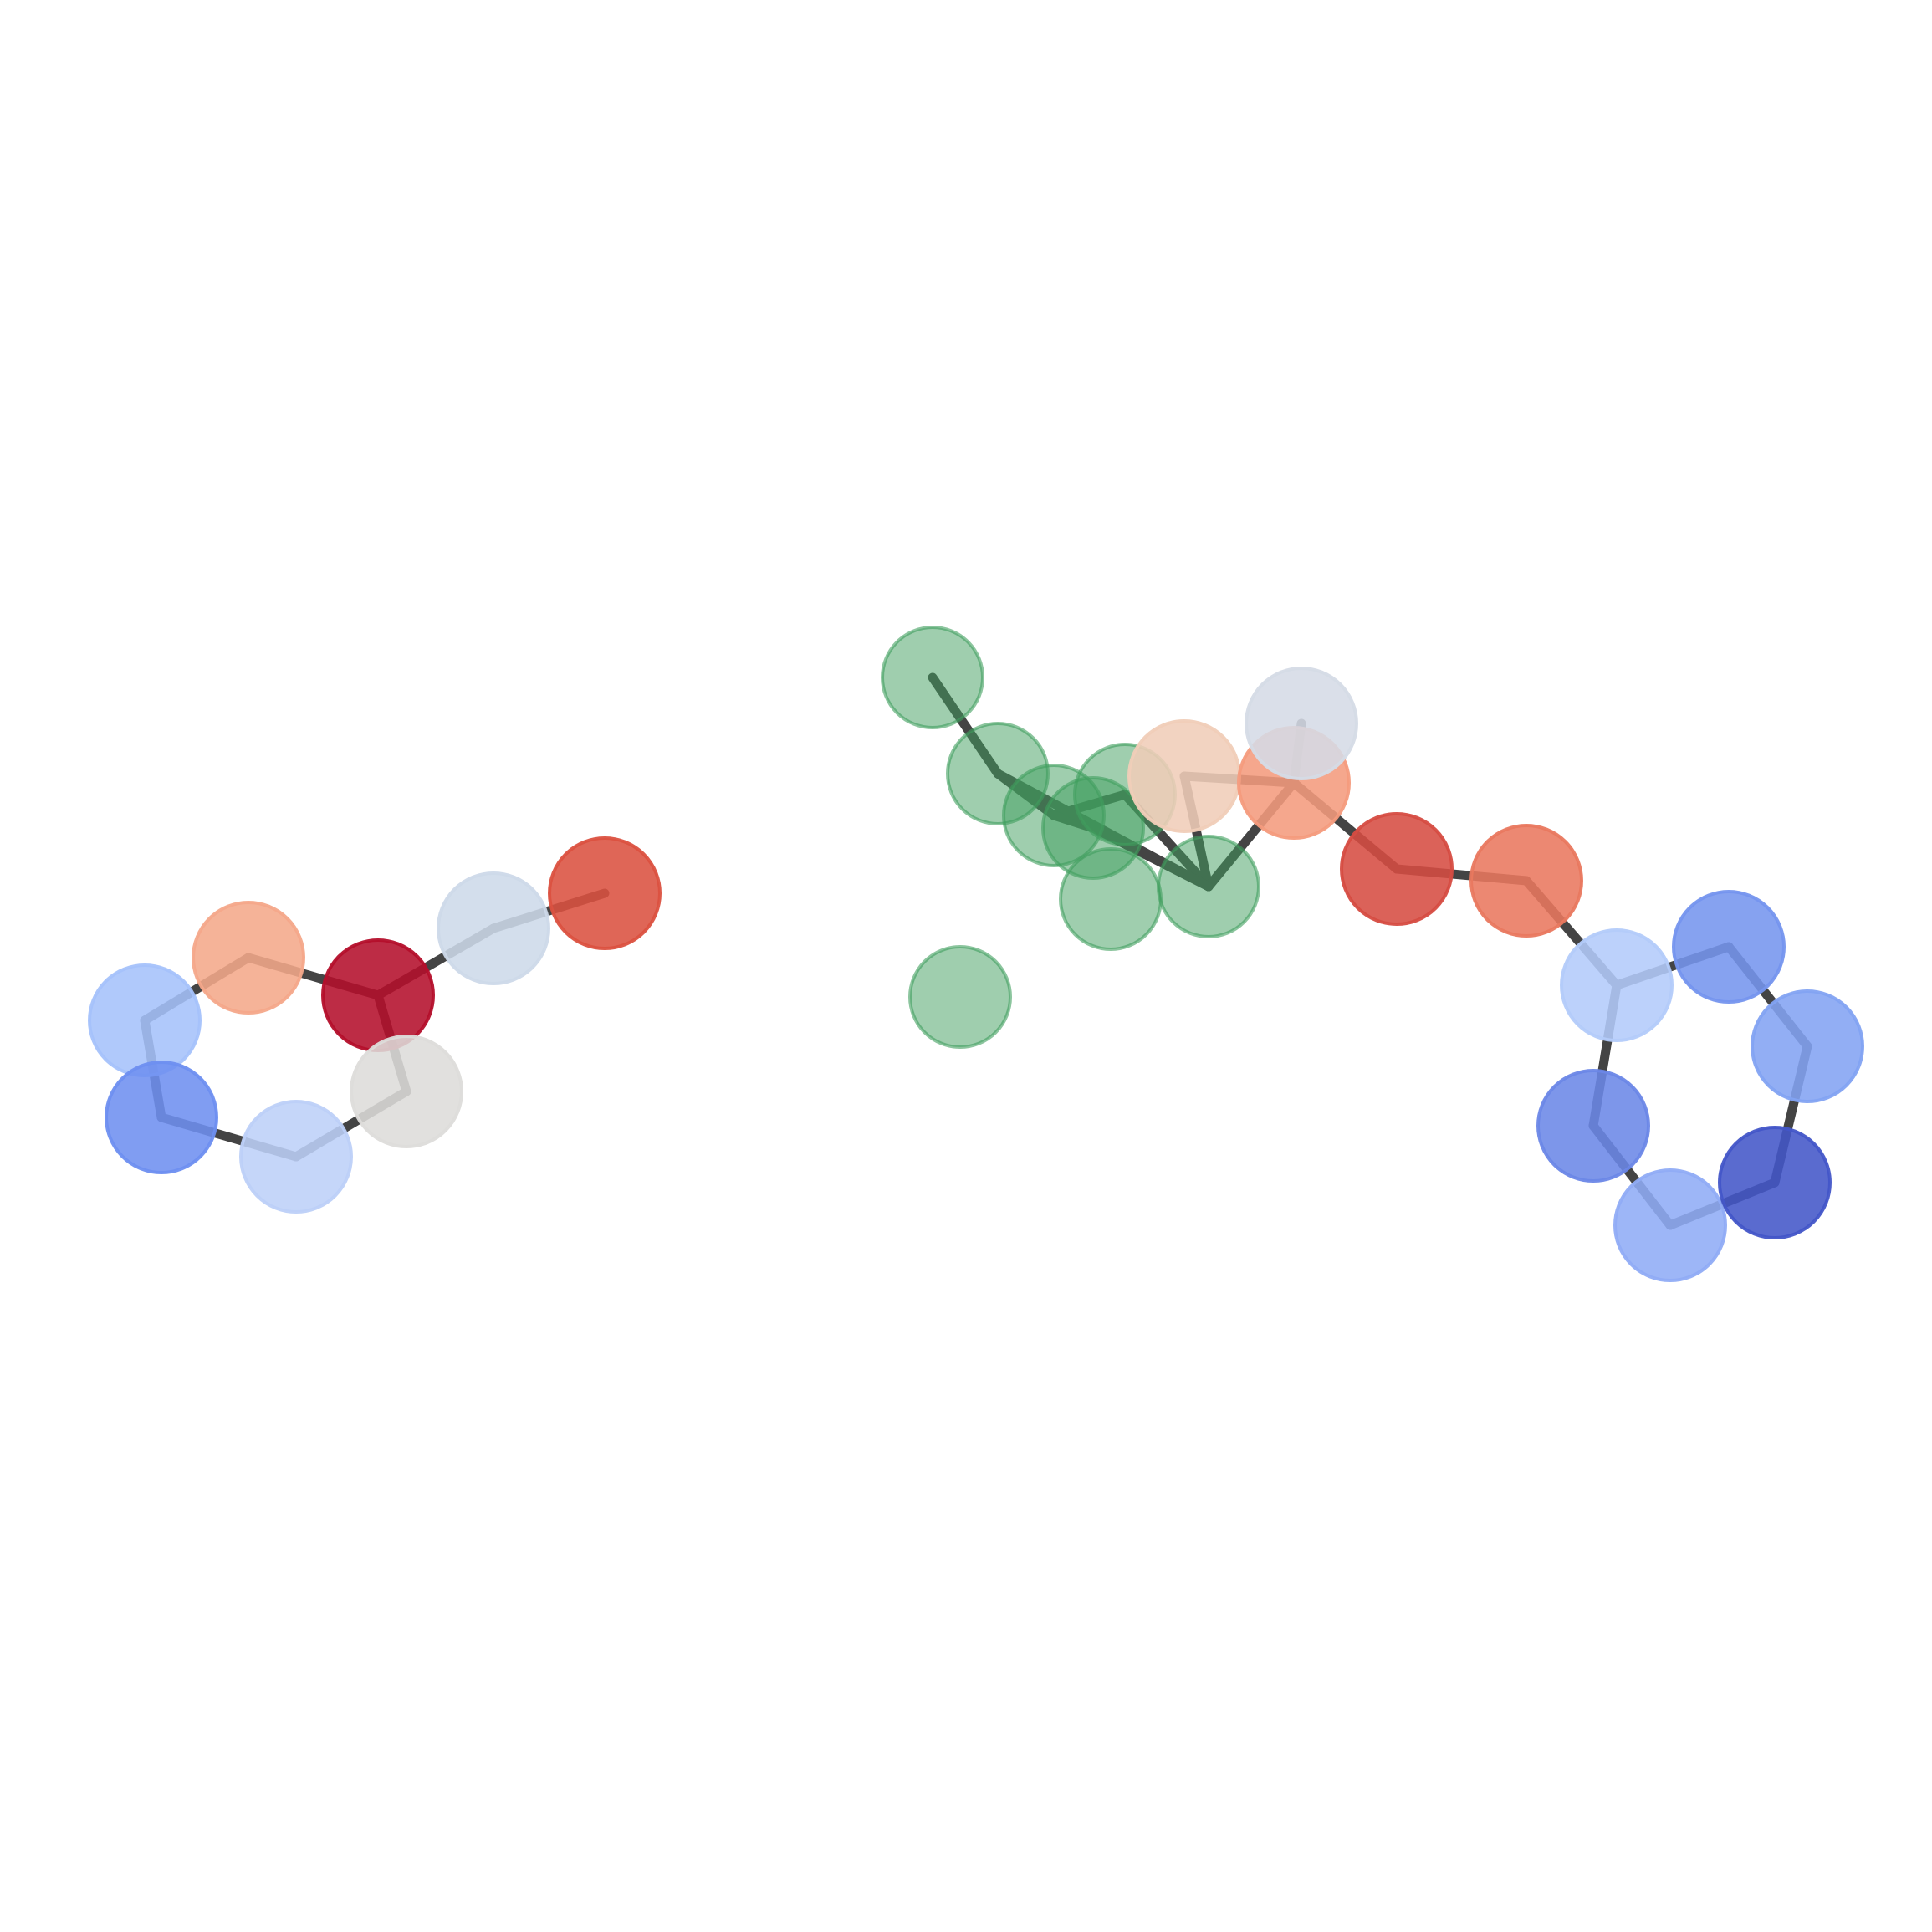 The image size is (1932, 1932). Describe the element at coordinates (605, 893) in the screenshot. I see `atom-a5` at that location.